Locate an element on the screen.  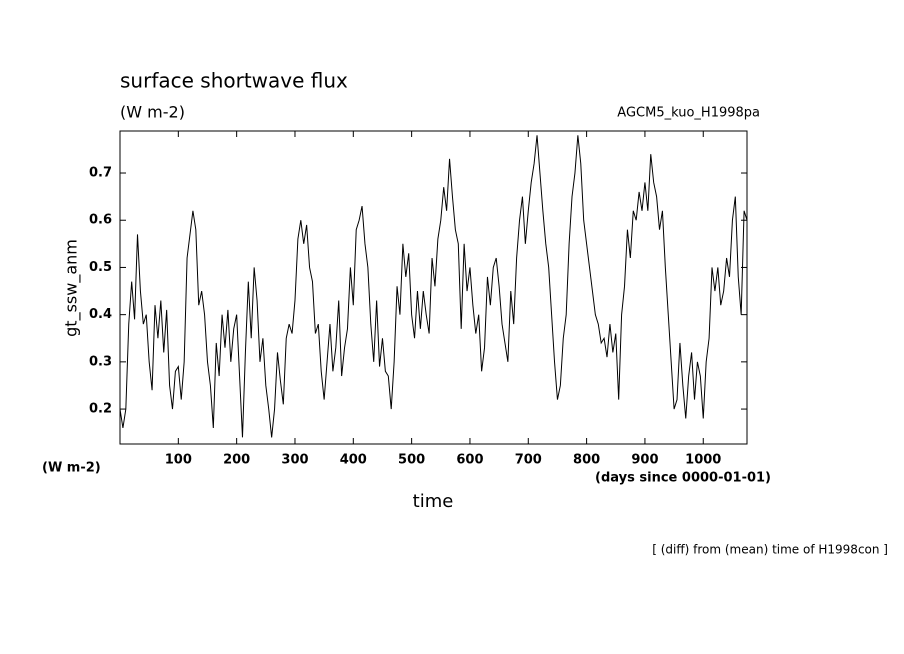
x-axis-label: time is located at coordinates (433, 501).